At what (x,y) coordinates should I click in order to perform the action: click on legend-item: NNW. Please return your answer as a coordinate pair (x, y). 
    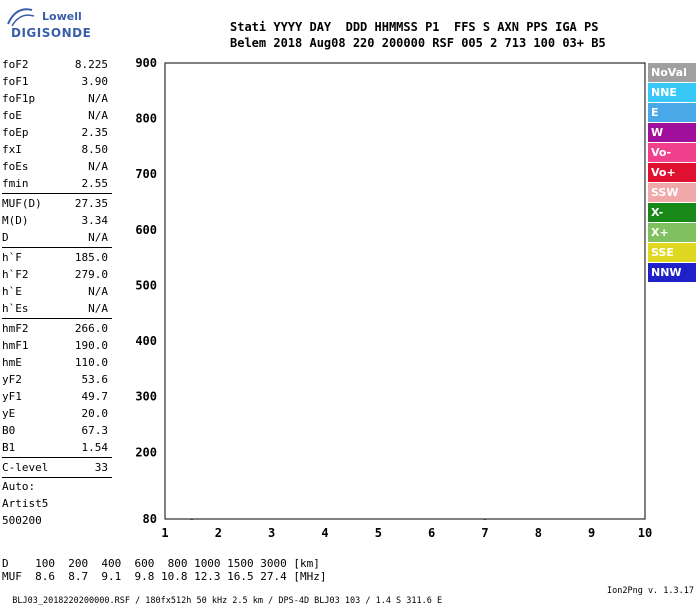
    Looking at the image, I should click on (672, 272).